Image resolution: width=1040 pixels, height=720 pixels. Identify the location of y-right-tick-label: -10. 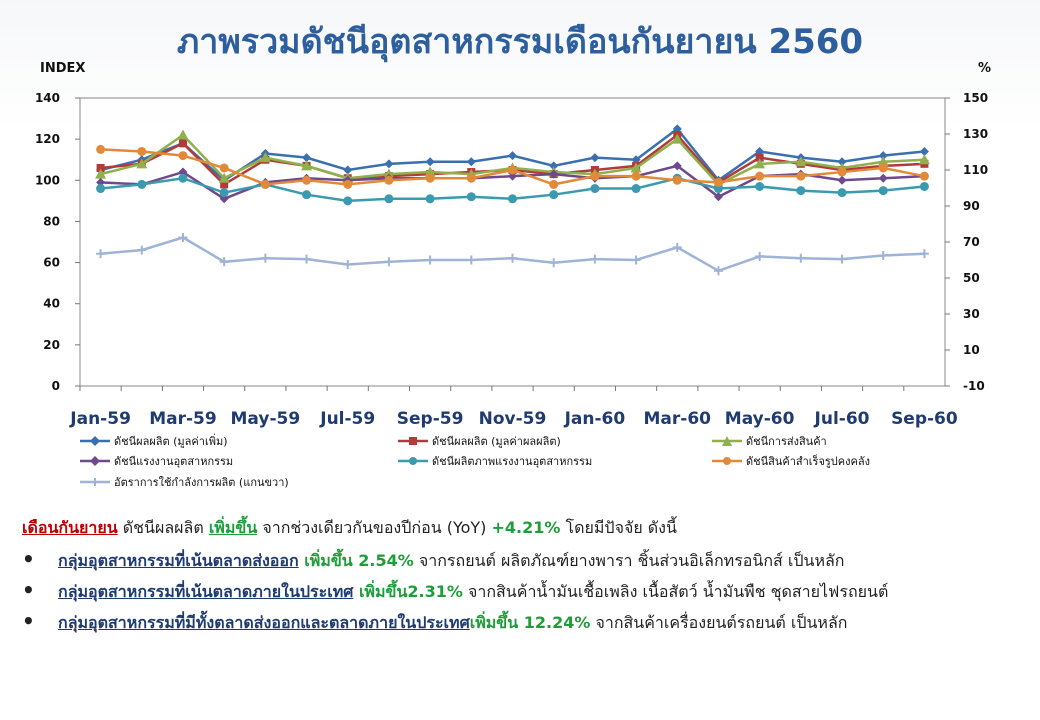
(974, 386).